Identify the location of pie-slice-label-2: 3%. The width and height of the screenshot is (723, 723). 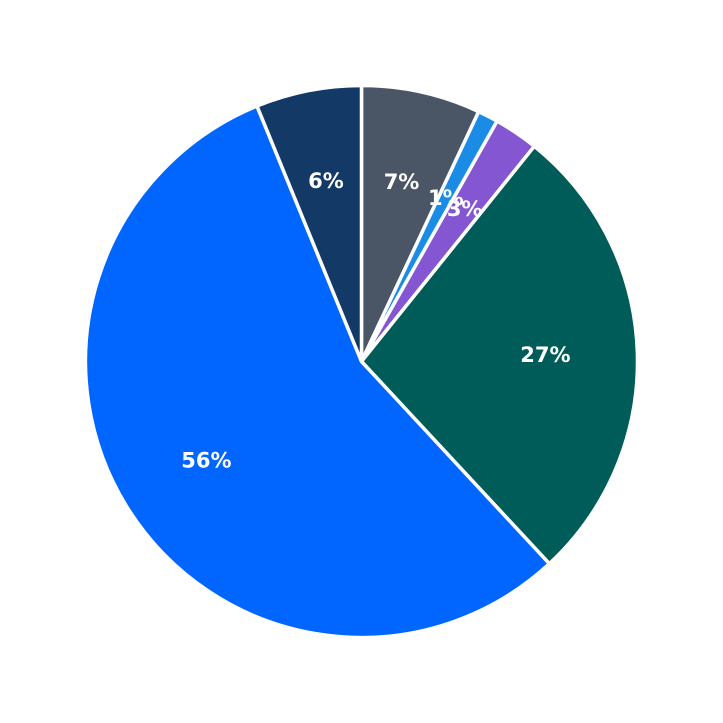
(465, 209).